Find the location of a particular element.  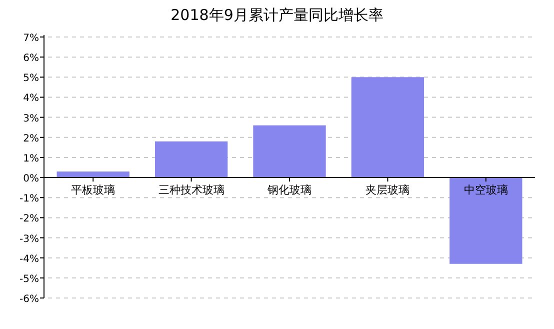

y-tick-label: -3% is located at coordinates (29, 239).